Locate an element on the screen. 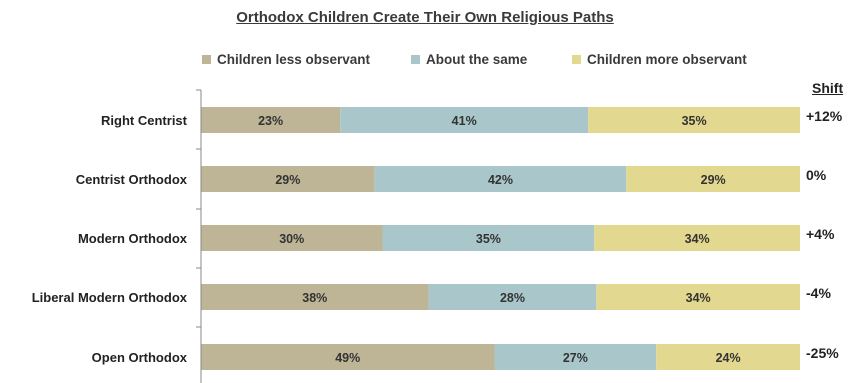 Image resolution: width=850 pixels, height=383 pixels. legend-item-less-observant: Children less observant is located at coordinates (286, 59).